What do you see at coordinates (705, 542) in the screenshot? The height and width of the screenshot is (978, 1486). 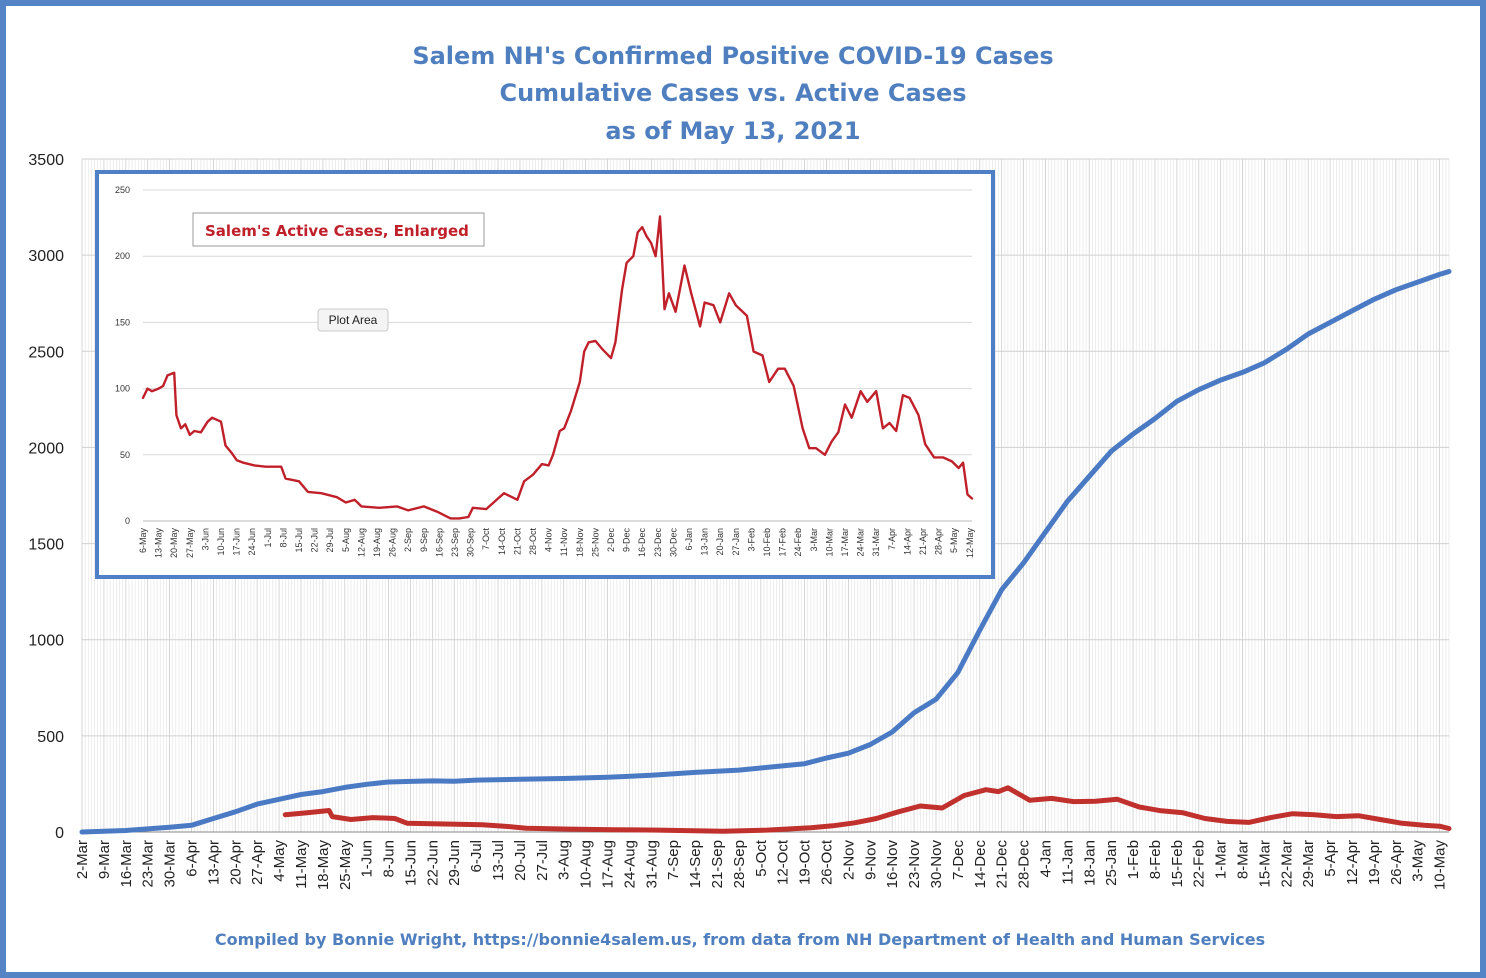 I see `x-tick-label-13-jan: 13-Jan` at bounding box center [705, 542].